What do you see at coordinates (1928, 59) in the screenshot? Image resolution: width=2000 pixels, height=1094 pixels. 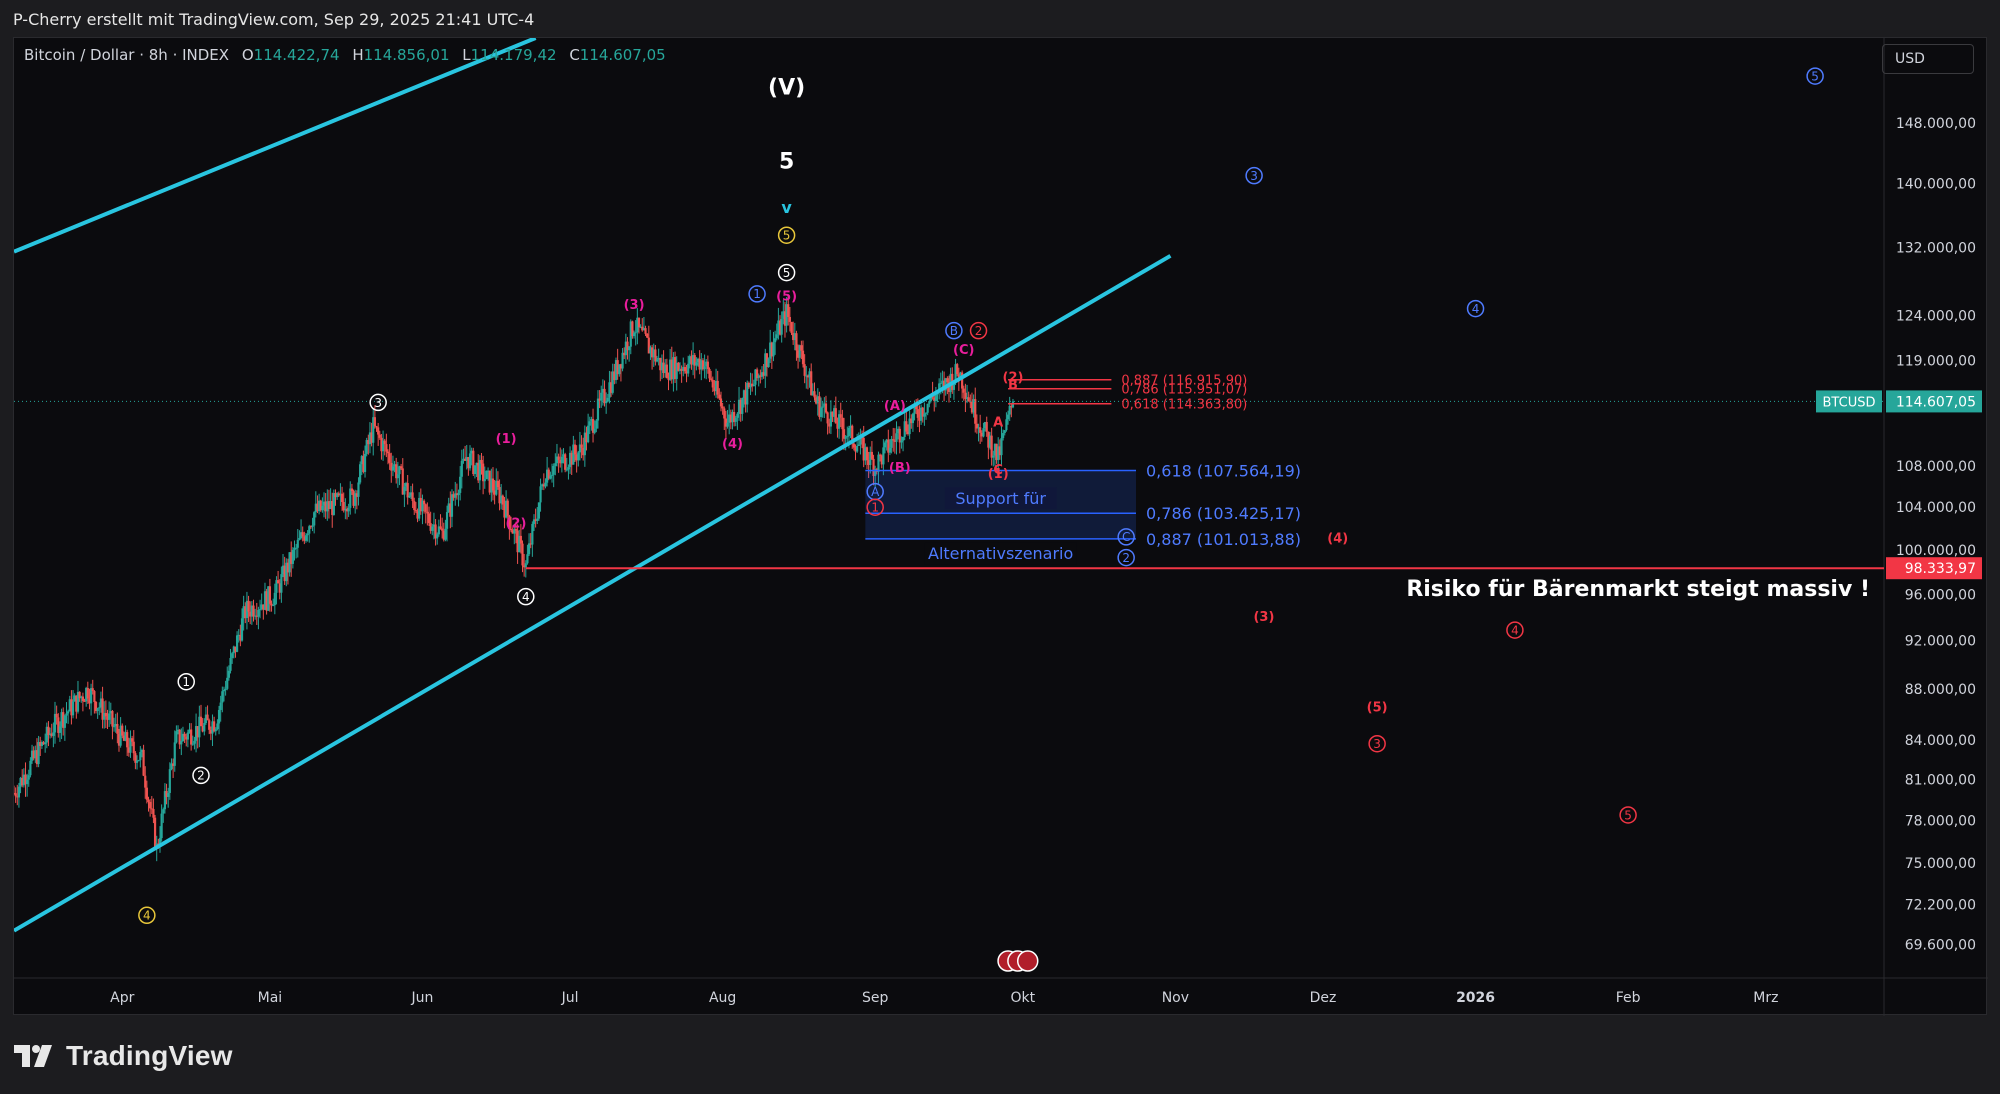 I see `currency-selector: USD` at bounding box center [1928, 59].